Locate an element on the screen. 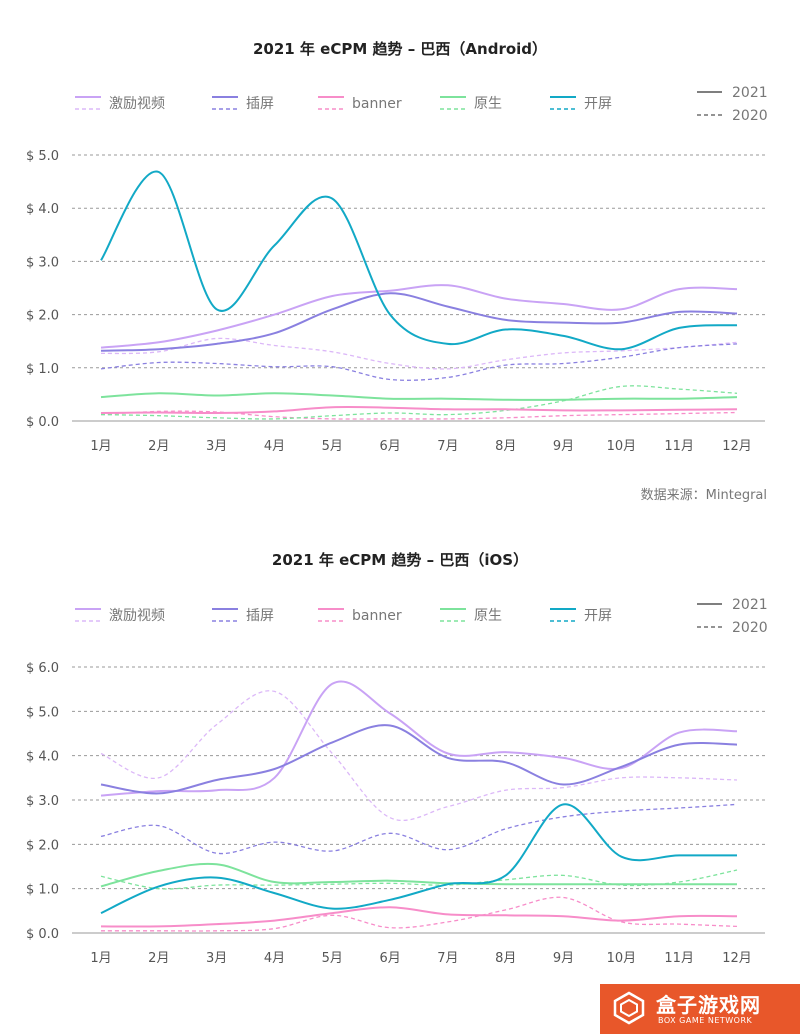 This screenshot has height=1034, width=800. site-watermark: 盒子游戏网 BOX GAME NETWORK is located at coordinates (700, 1009).